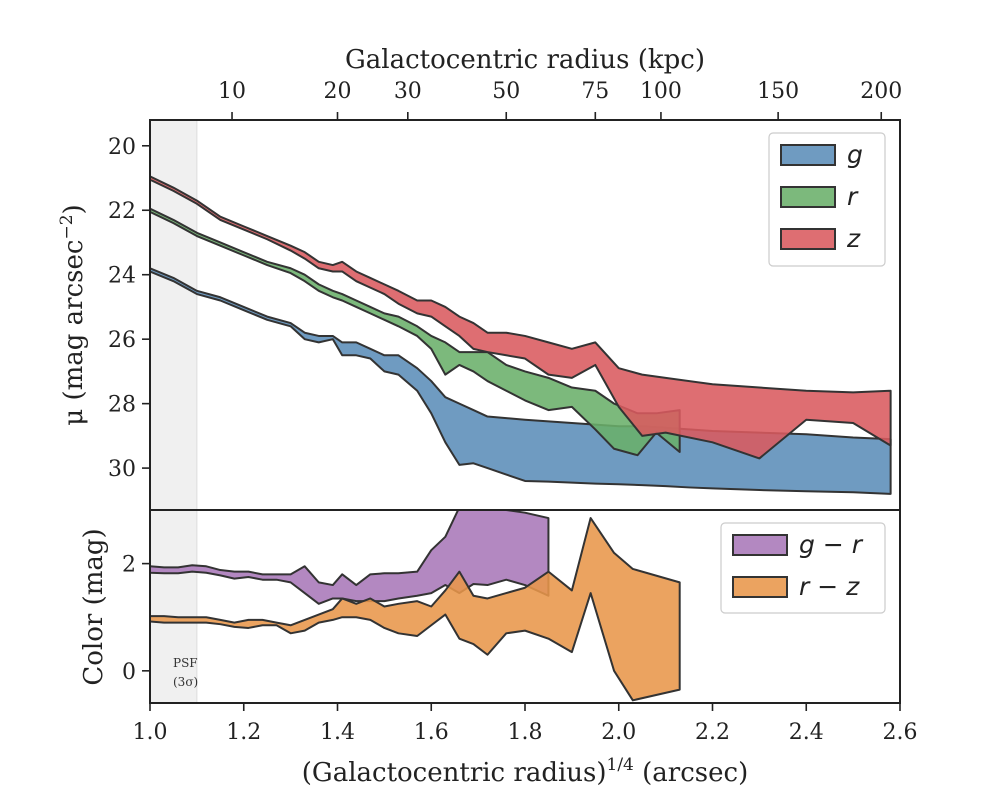  What do you see at coordinates (506, 91) in the screenshot?
I see `top-x-tick-label: 50` at bounding box center [506, 91].